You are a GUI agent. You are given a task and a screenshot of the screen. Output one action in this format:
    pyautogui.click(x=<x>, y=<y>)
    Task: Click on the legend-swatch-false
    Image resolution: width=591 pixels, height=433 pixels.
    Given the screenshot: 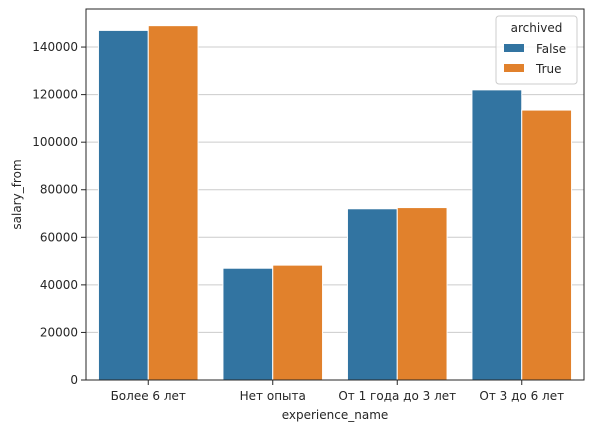 What is the action you would take?
    pyautogui.click(x=514, y=48)
    